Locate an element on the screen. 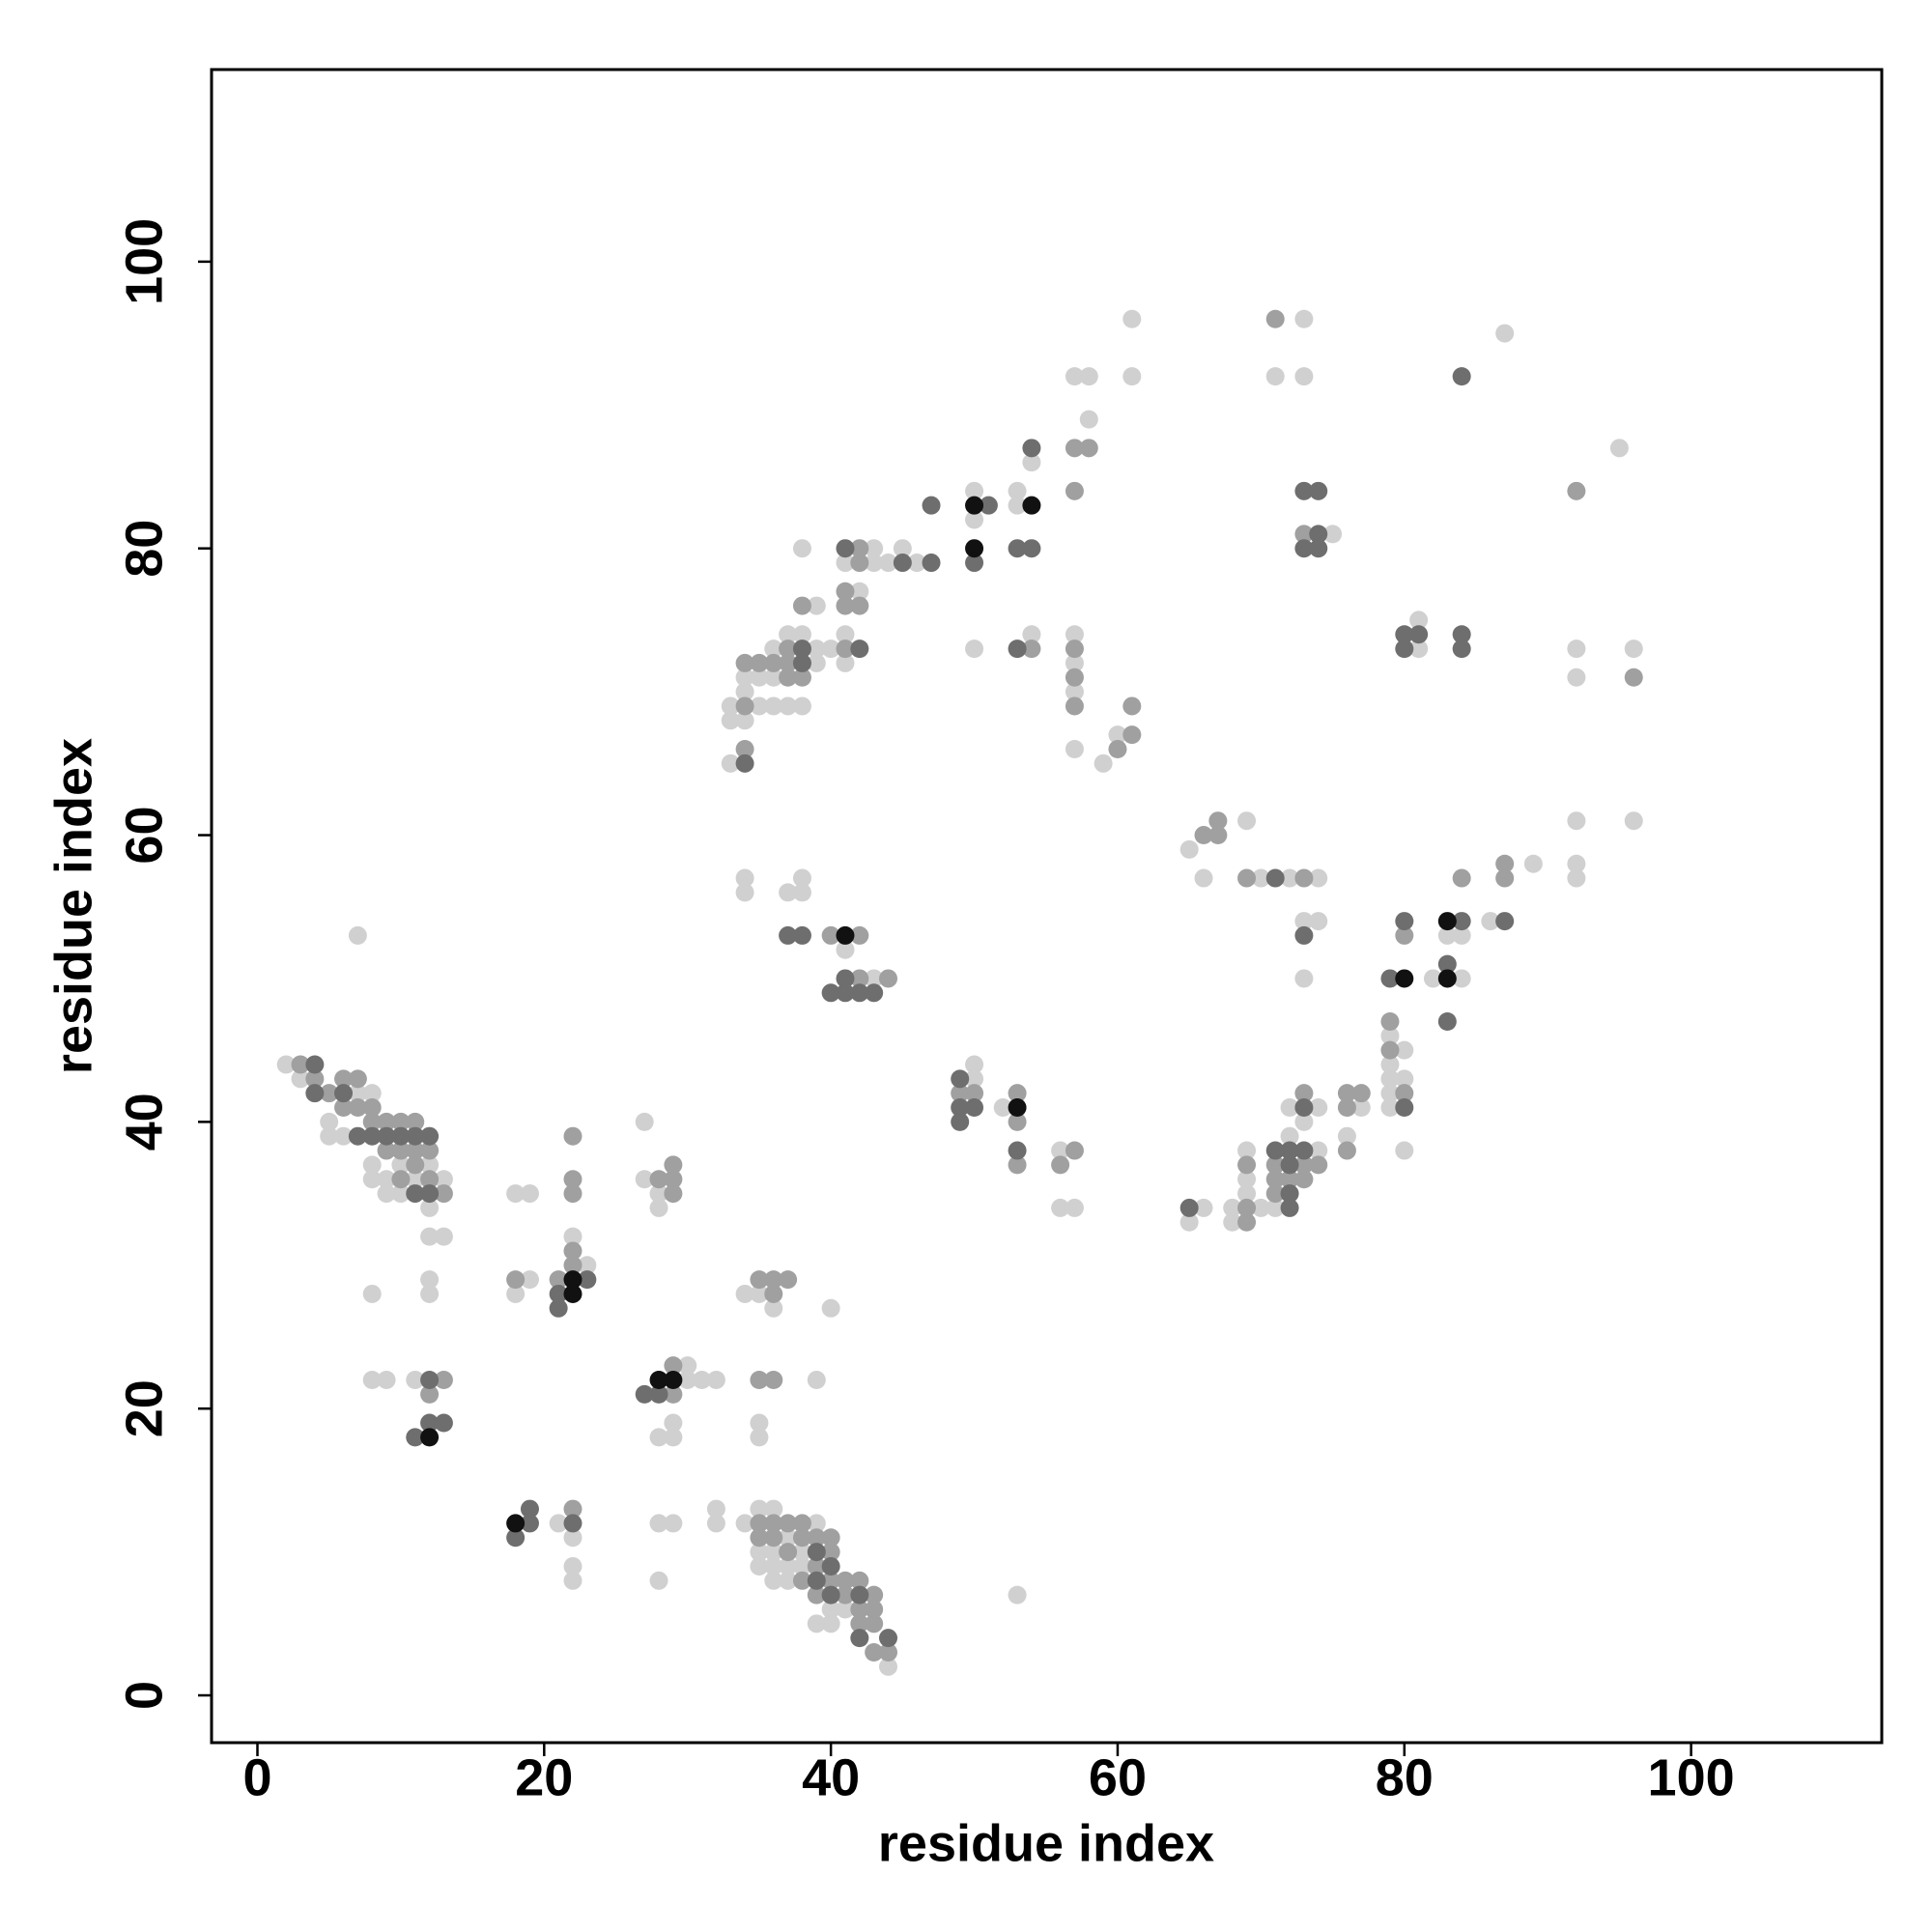 The image size is (1932, 1932). y-tick-label: 0 is located at coordinates (144, 1695).